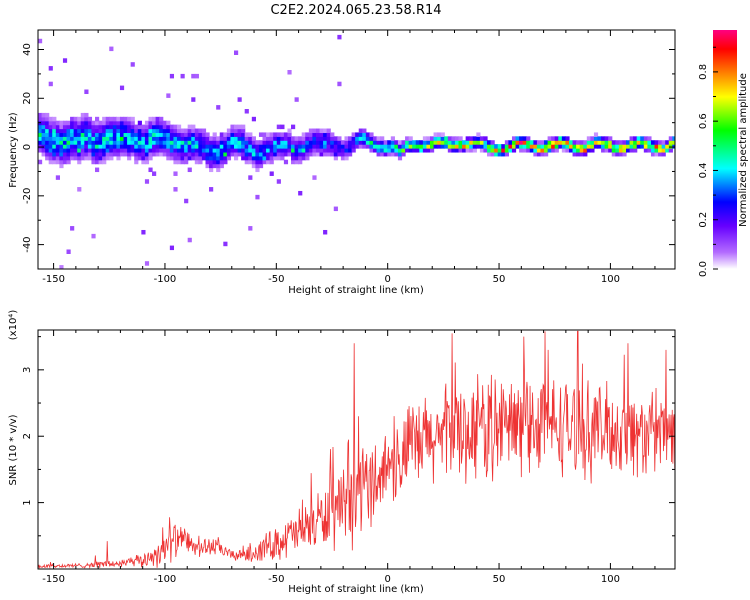 This screenshot has width=750, height=600. I want to click on colorbar-label: Normalized spectral amplitude, so click(743, 150).